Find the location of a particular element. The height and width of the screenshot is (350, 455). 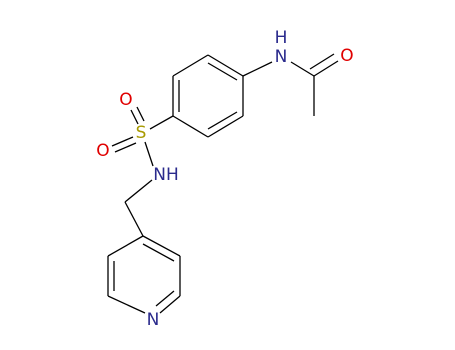

atom-label: S is located at coordinates (141, 133).